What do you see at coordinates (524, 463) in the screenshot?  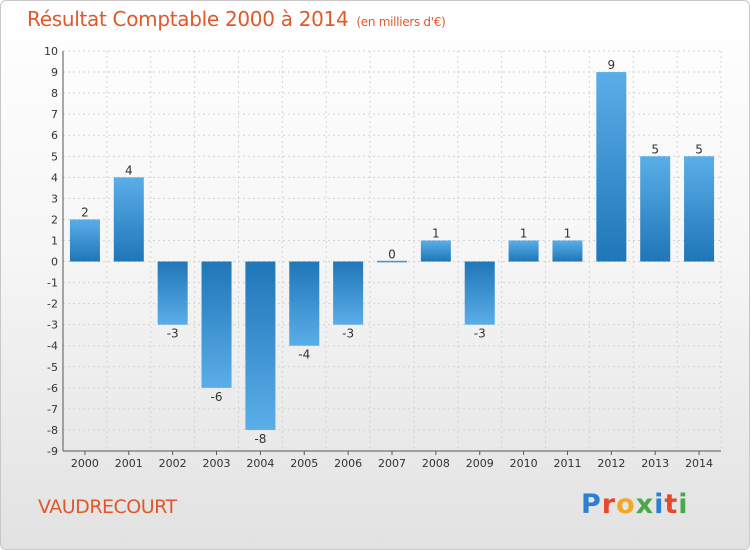 I see `x-tick-label: 2010` at bounding box center [524, 463].